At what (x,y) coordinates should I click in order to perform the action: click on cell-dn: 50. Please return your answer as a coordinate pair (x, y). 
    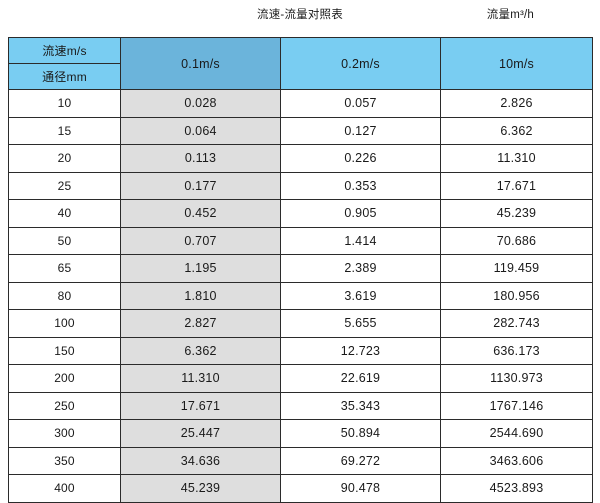
    Looking at the image, I should click on (64, 240).